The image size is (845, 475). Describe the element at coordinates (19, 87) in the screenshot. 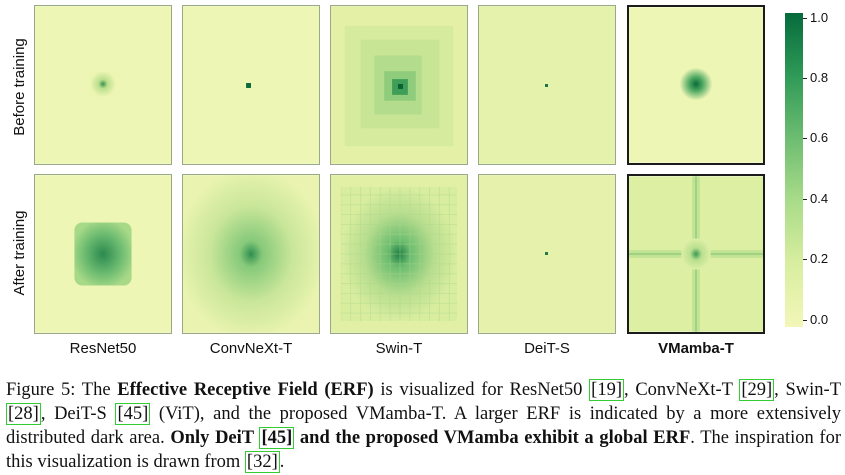

I see `row-label-before: Before training` at that location.